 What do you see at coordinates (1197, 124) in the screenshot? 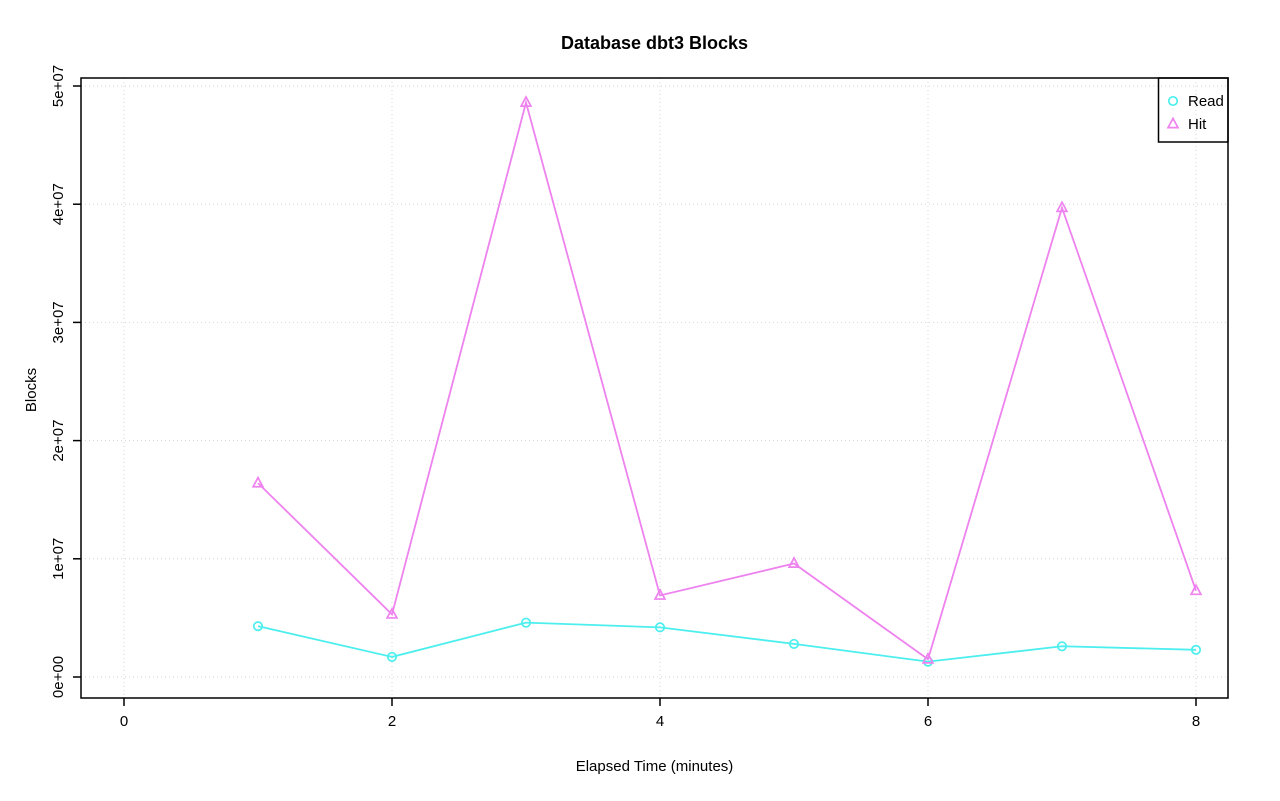
I see `legend-label: Hit` at bounding box center [1197, 124].